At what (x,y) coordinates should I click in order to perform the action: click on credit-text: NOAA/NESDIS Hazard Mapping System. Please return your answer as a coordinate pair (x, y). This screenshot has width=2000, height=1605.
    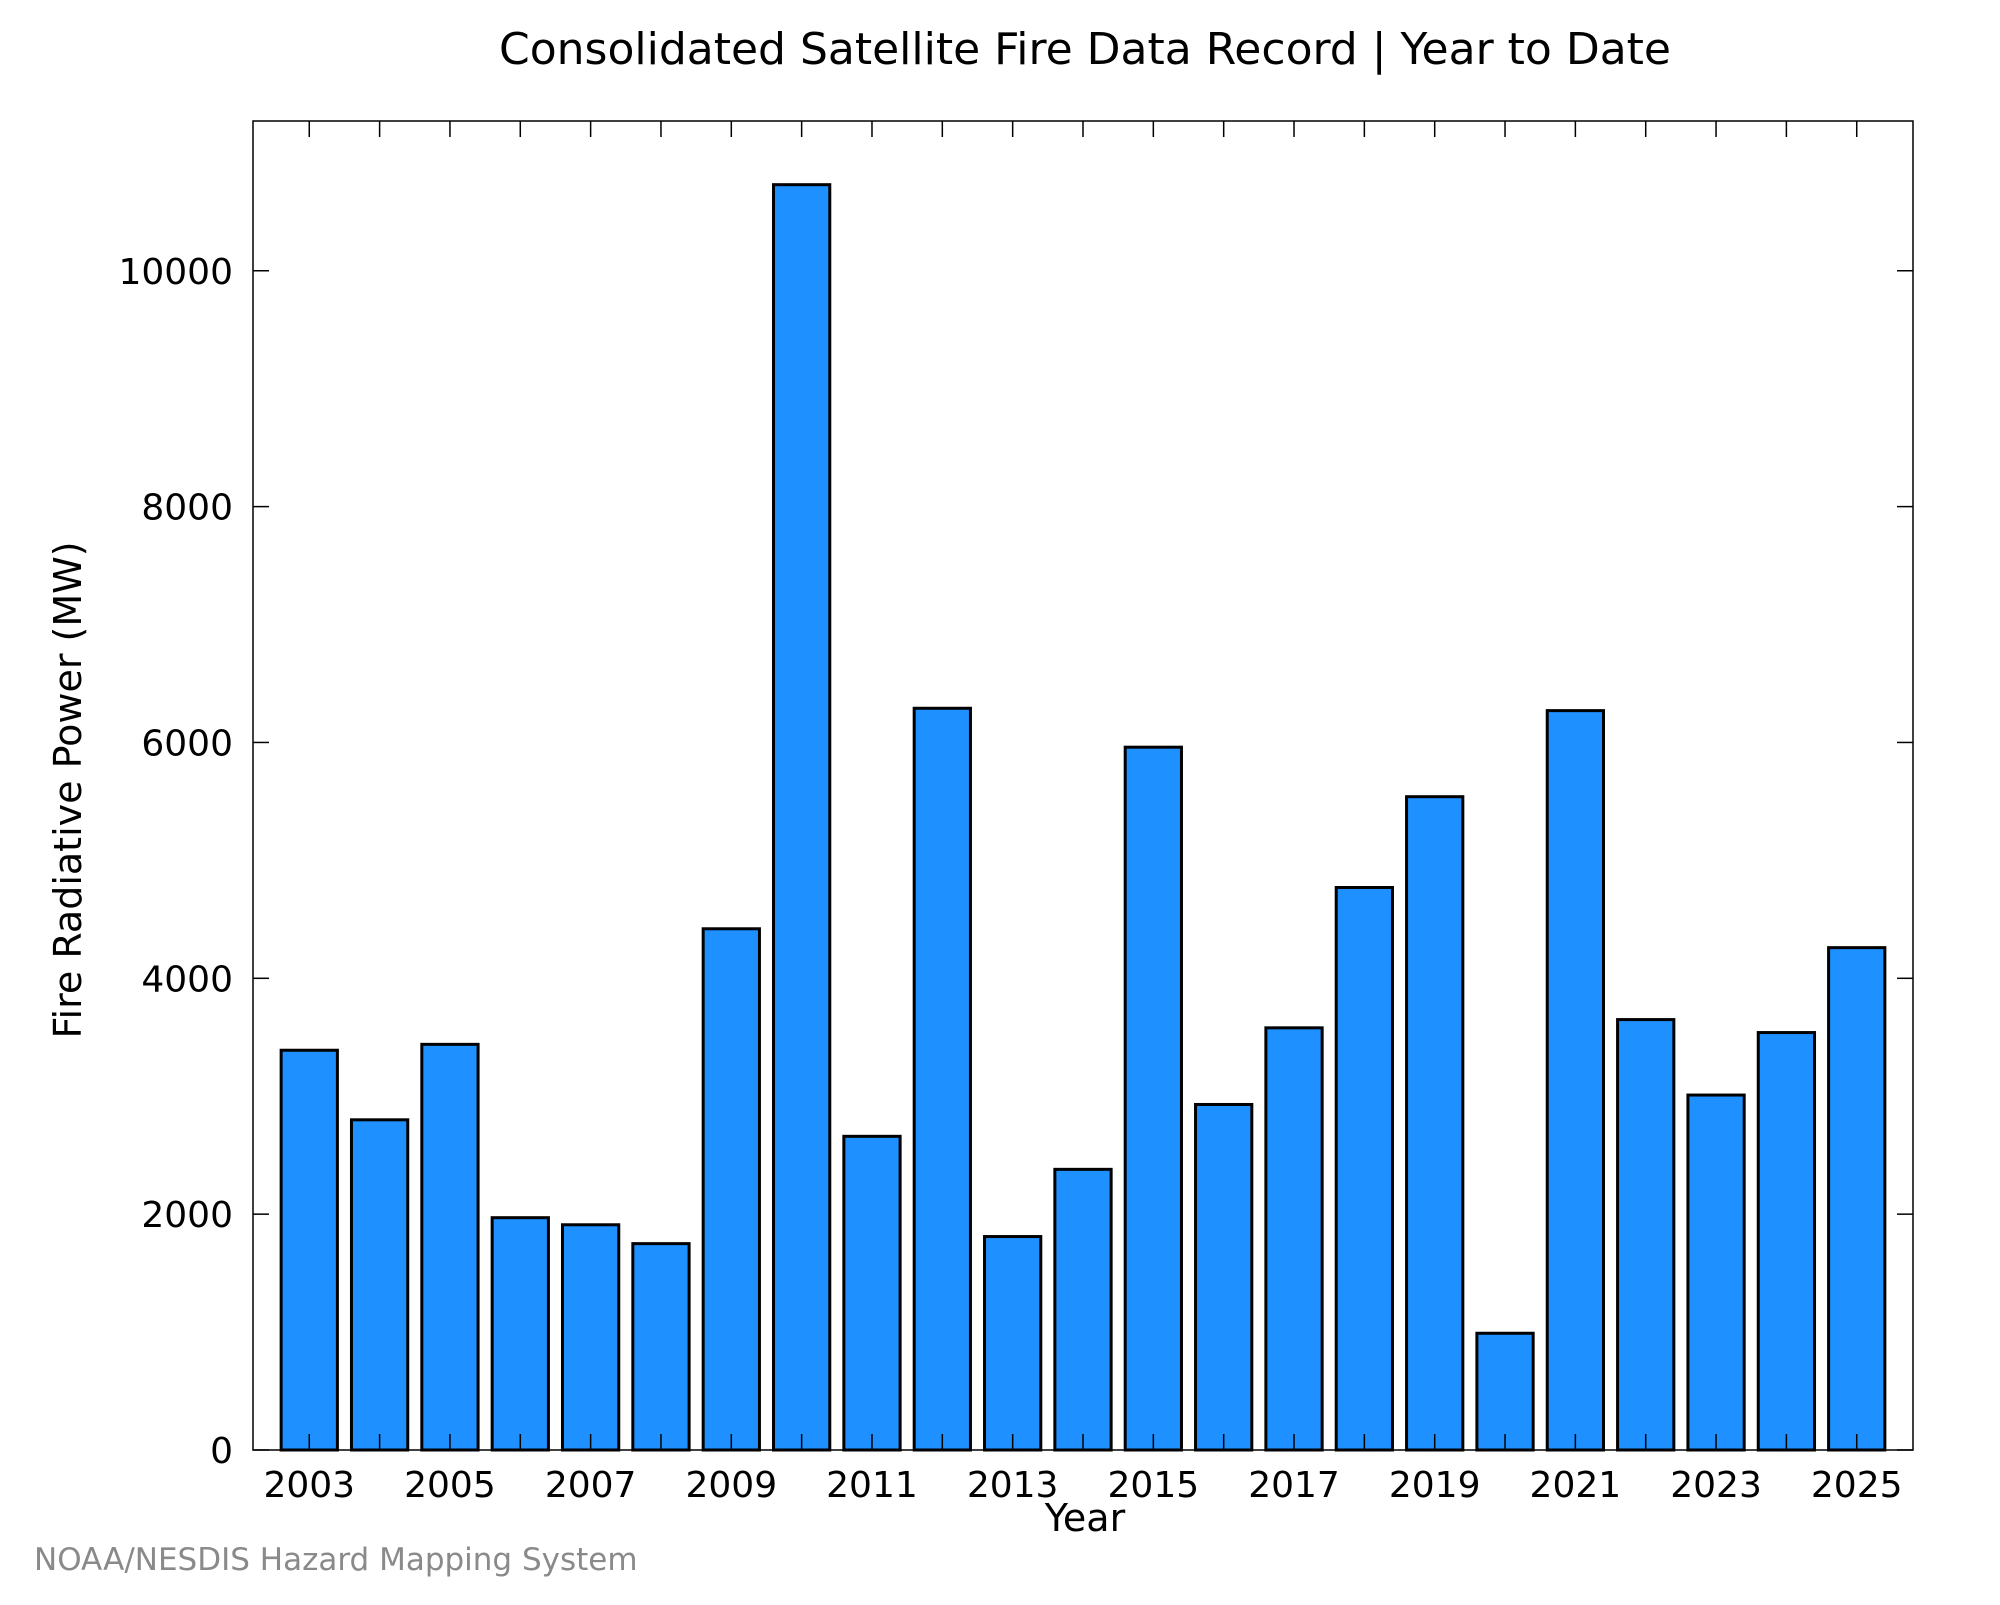
    Looking at the image, I should click on (336, 1560).